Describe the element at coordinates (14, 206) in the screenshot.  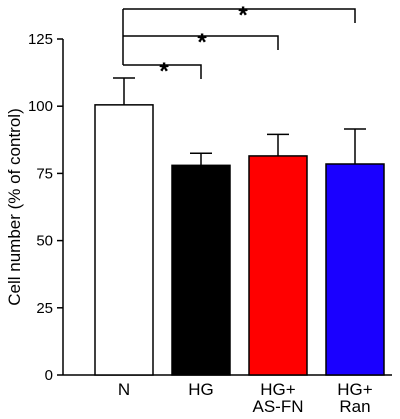
I see `y-axis-title: Cell number (% of control)` at that location.